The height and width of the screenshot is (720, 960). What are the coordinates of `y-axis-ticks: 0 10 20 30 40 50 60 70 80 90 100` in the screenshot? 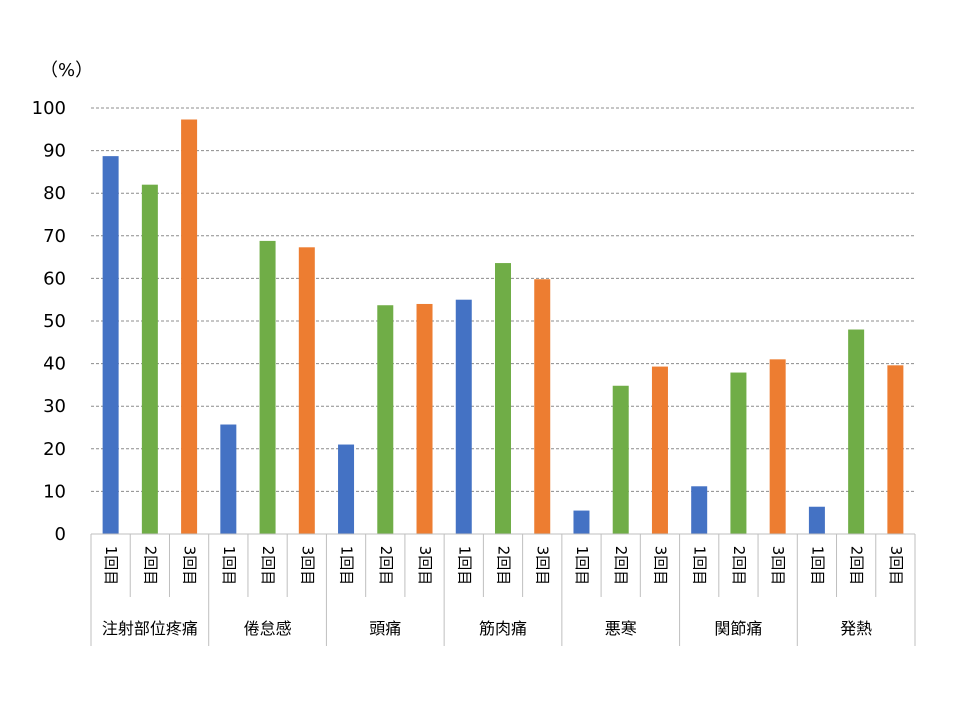 It's located at (49, 321).